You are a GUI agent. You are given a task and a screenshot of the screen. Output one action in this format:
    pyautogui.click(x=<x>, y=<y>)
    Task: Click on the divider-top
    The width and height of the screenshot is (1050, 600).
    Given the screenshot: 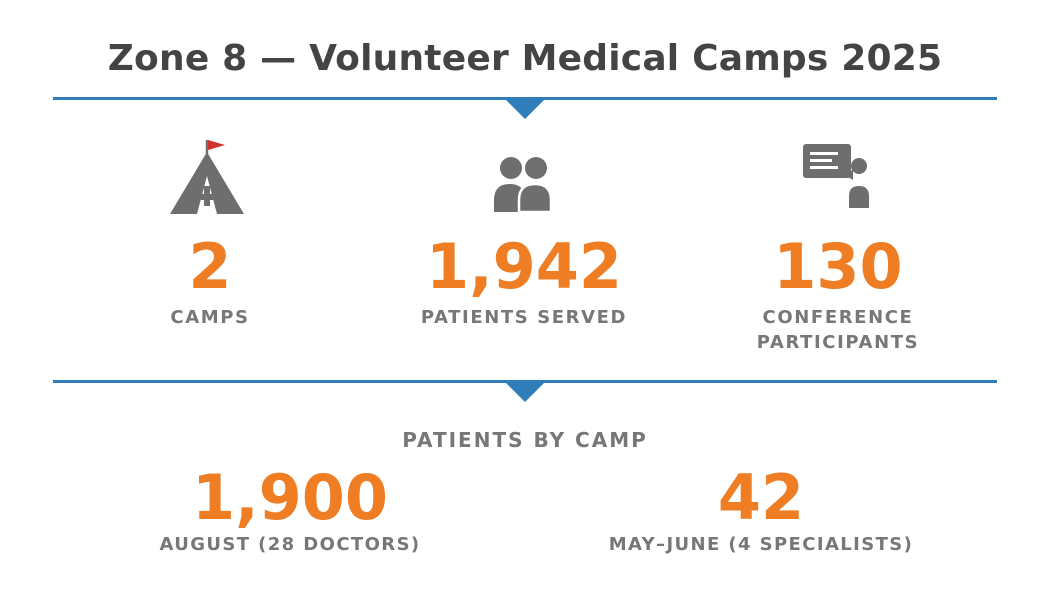 What is the action you would take?
    pyautogui.click(x=525, y=108)
    